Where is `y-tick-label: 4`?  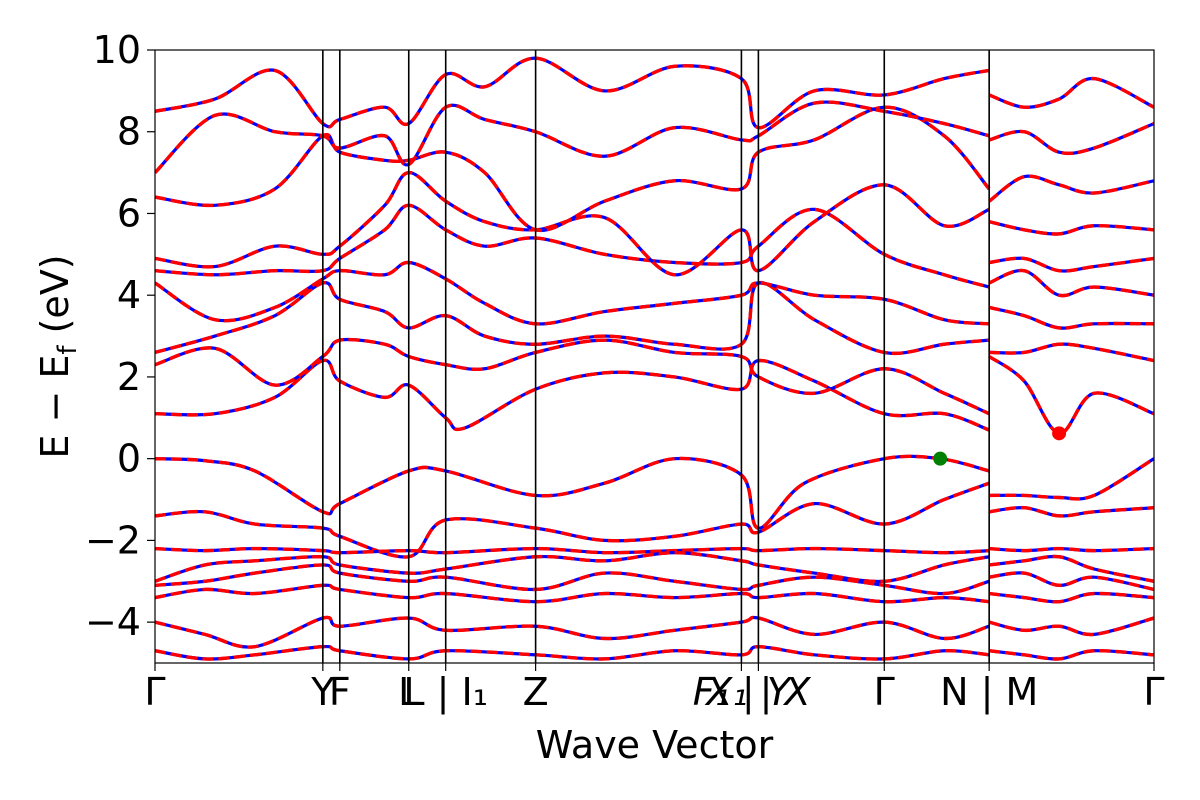 y-tick-label: 4 is located at coordinates (129, 295).